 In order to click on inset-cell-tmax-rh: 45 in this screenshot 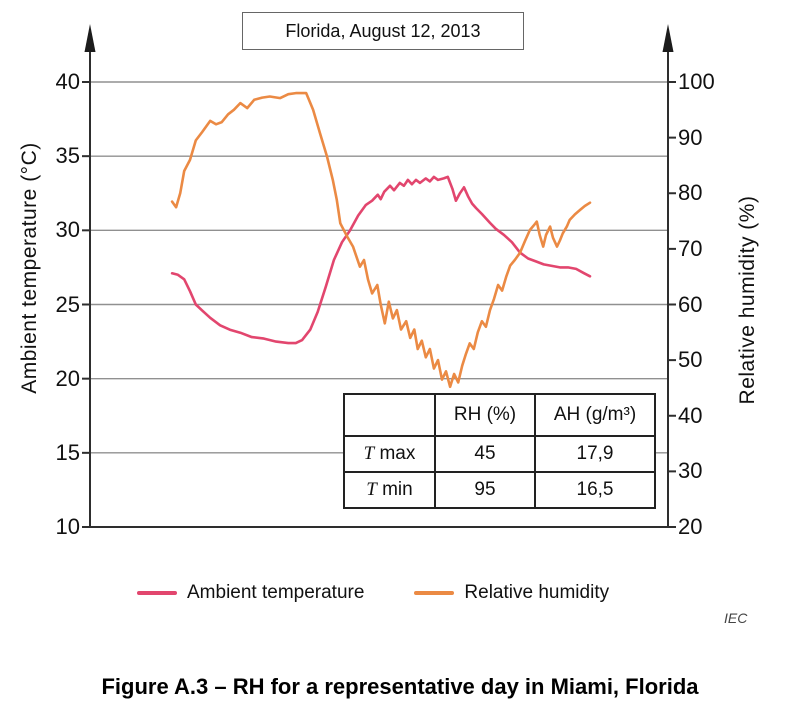, I will do `click(485, 454)`.